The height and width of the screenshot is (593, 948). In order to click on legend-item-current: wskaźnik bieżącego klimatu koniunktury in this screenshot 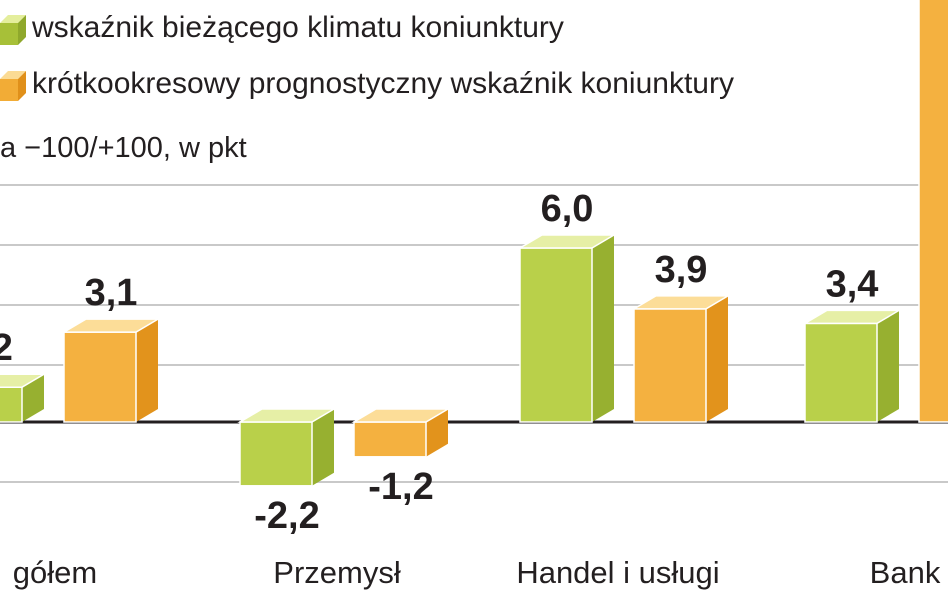, I will do `click(282, 28)`.